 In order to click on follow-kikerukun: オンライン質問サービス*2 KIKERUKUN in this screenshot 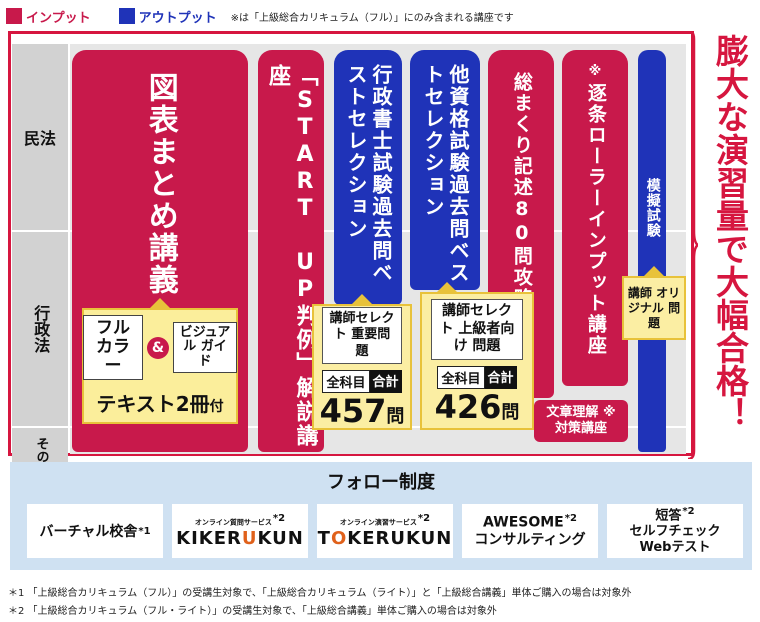, I will do `click(240, 531)`.